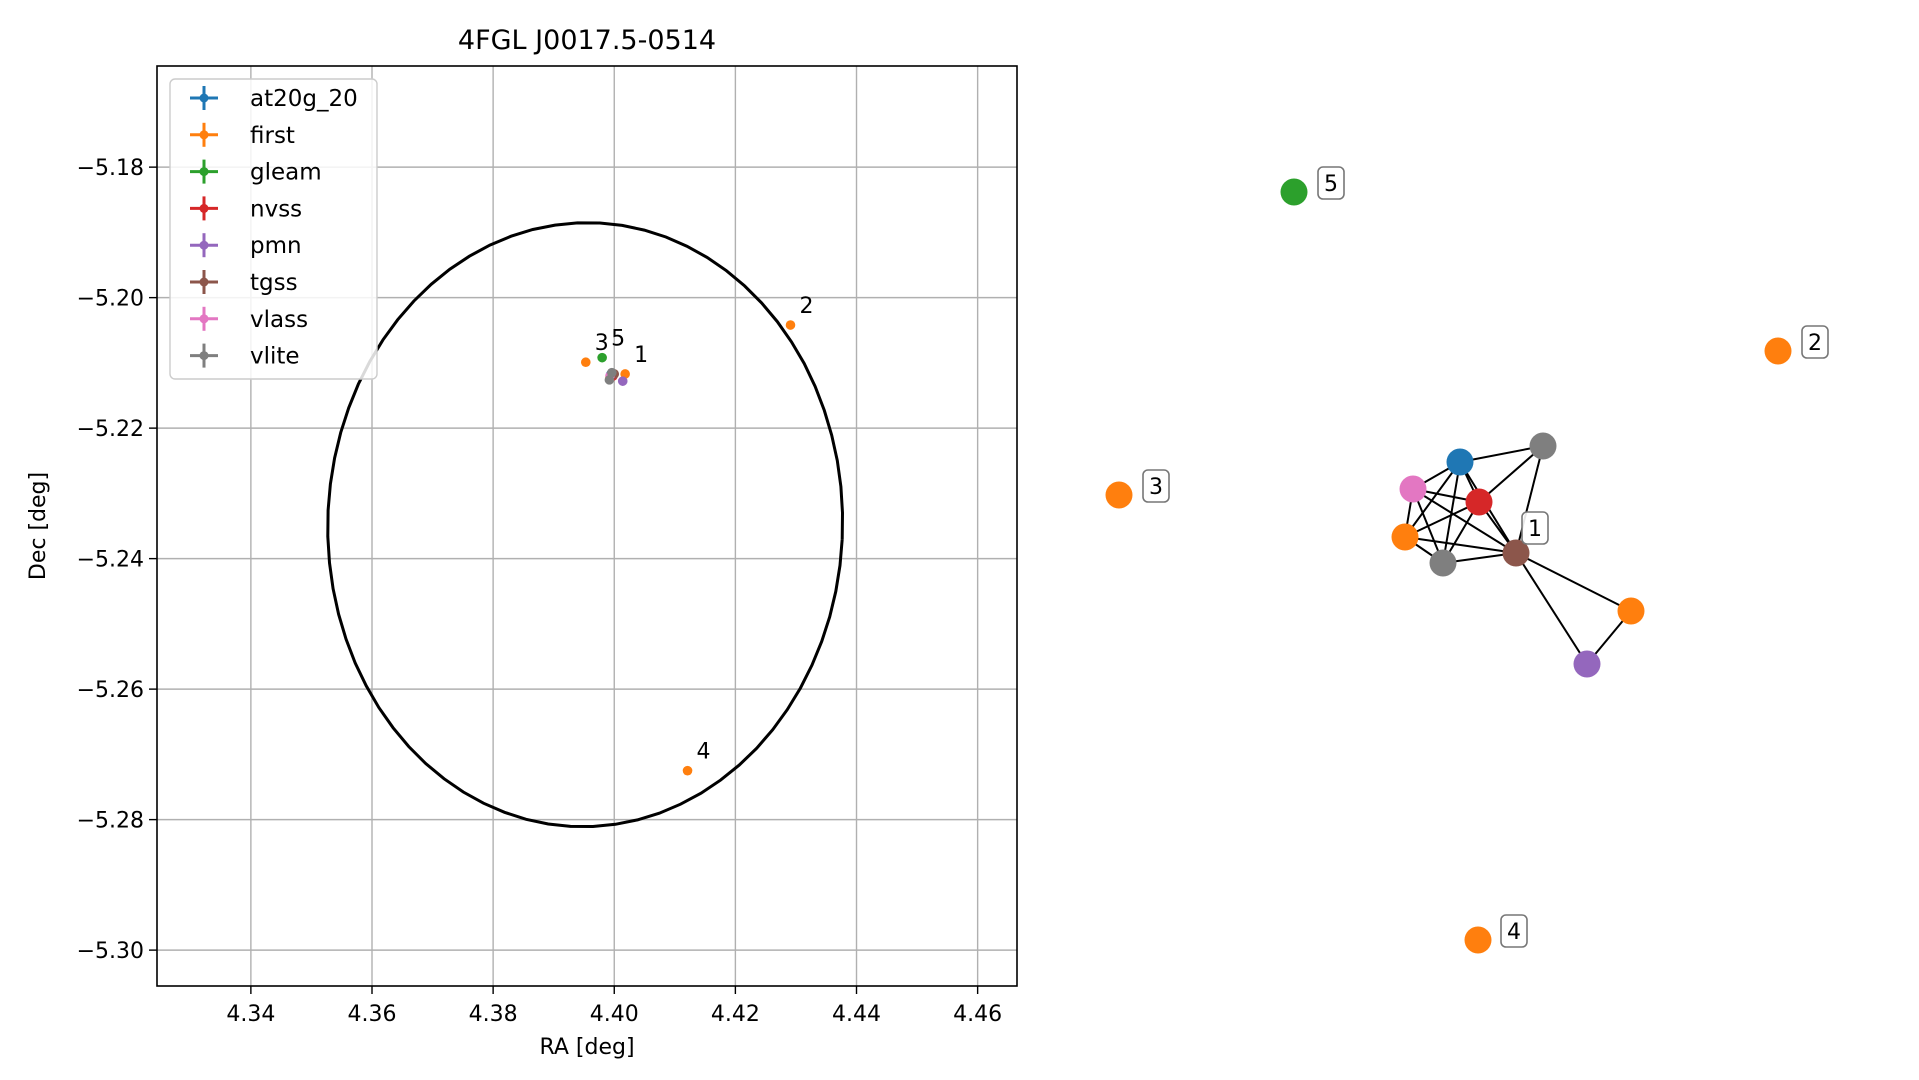  I want to click on network-node-n1, so click(1516, 553).